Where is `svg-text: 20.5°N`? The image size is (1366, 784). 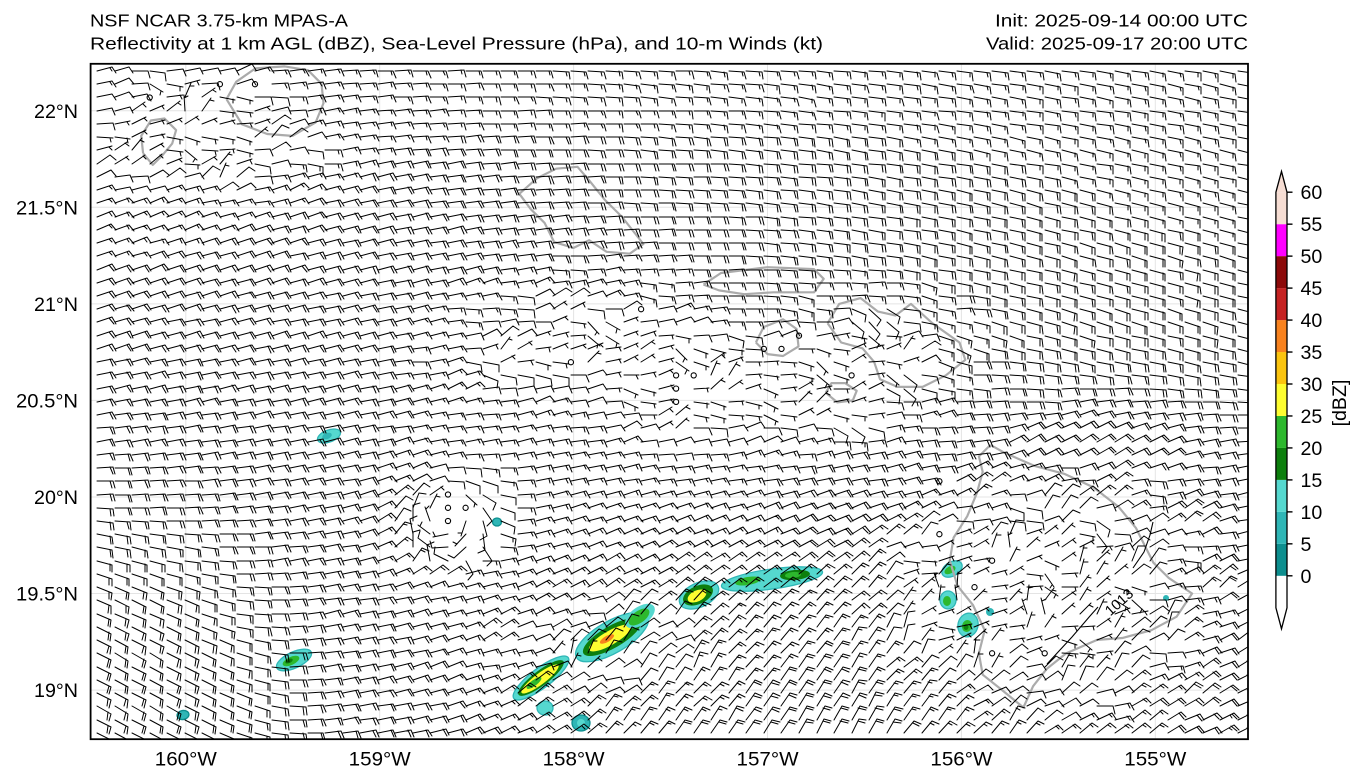
svg-text: 20.5°N is located at coordinates (47, 401).